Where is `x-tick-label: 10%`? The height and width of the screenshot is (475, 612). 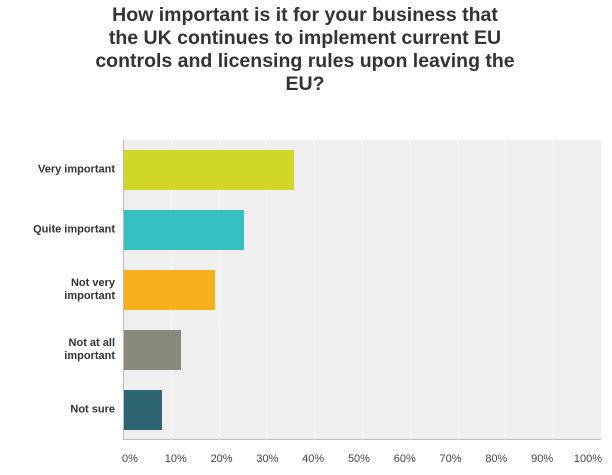
x-tick-label: 10% is located at coordinates (175, 459).